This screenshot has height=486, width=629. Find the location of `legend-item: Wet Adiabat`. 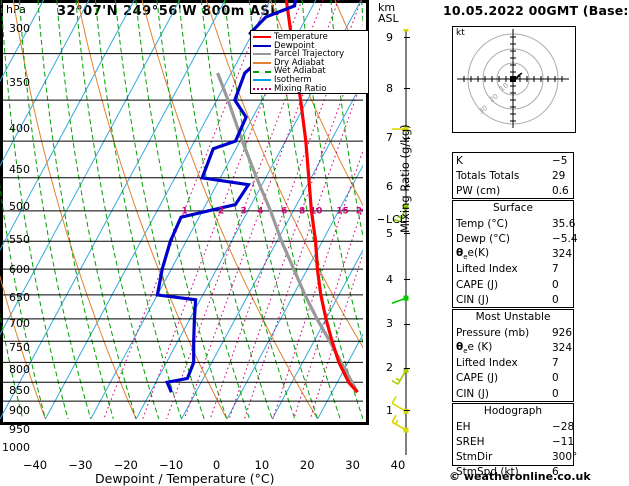

legend-item: Wet Adiabat is located at coordinates (310, 71).